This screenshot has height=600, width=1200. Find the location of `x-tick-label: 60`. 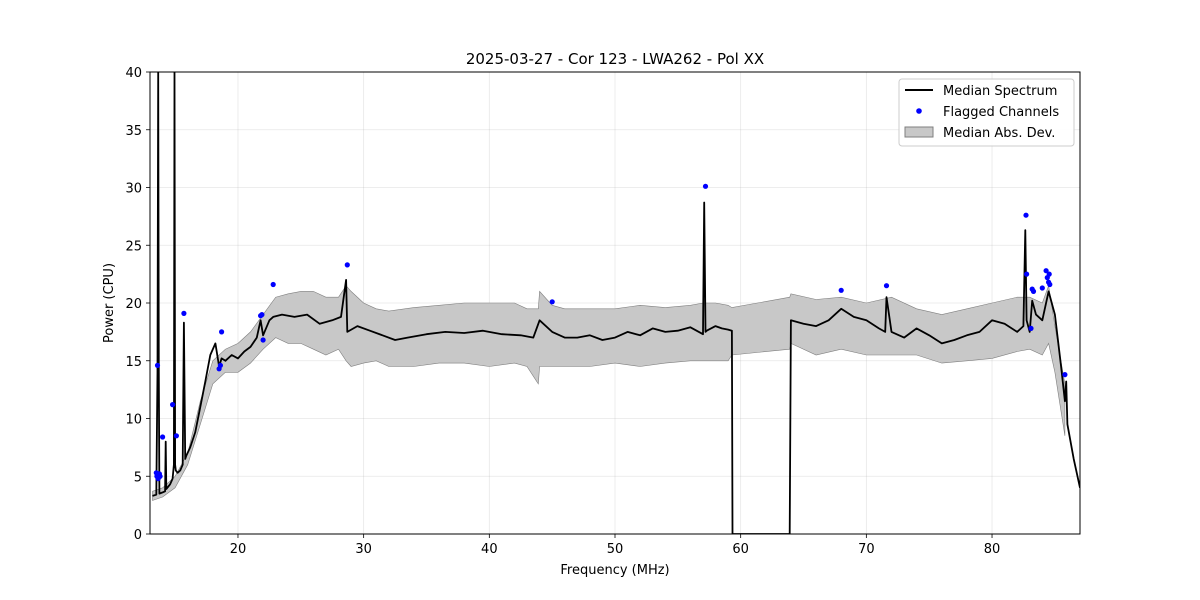

x-tick-label: 60 is located at coordinates (740, 549).